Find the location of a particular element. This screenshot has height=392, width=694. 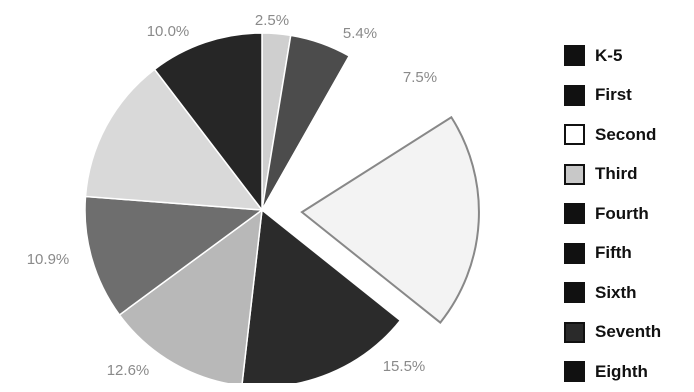

legend-item: Seventh is located at coordinates (628, 333).